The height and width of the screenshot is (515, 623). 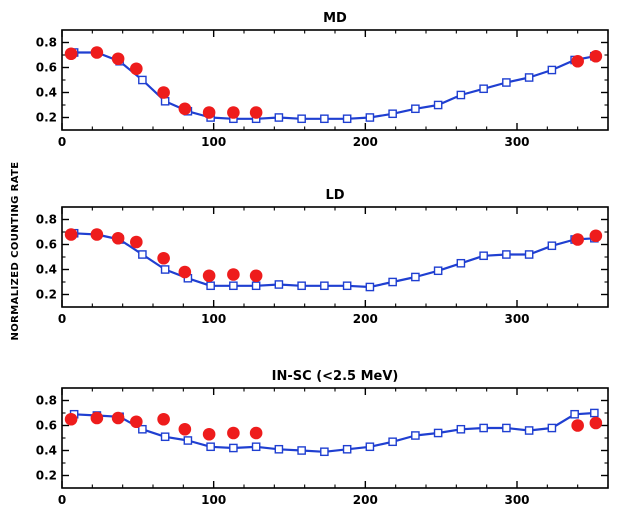 What do you see at coordinates (15, 250) in the screenshot?
I see `y-axis-label: NORMALIZED COUNTING RATE` at bounding box center [15, 250].